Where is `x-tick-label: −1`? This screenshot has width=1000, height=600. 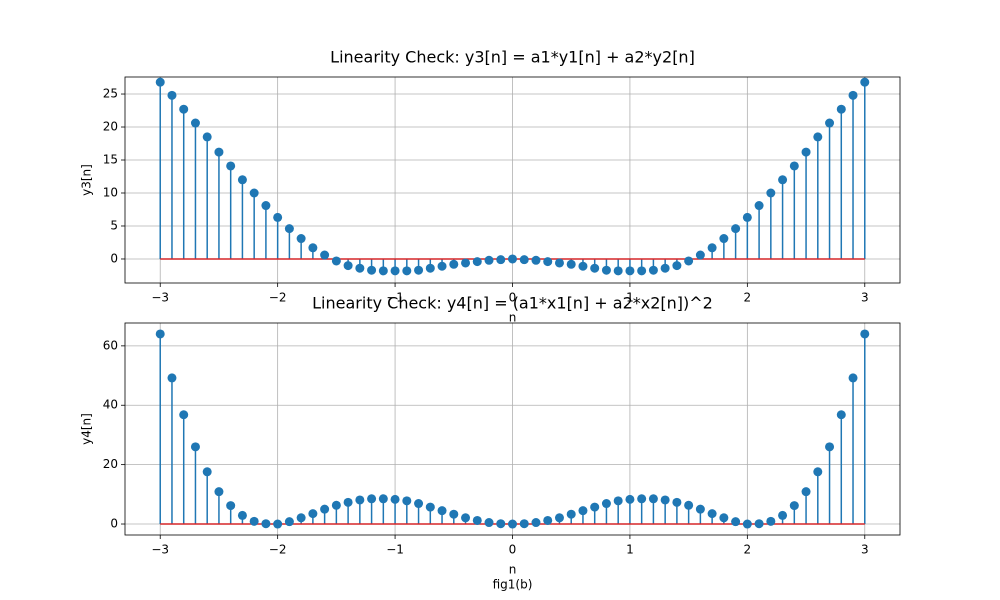
x-tick-label: −1 is located at coordinates (395, 298).